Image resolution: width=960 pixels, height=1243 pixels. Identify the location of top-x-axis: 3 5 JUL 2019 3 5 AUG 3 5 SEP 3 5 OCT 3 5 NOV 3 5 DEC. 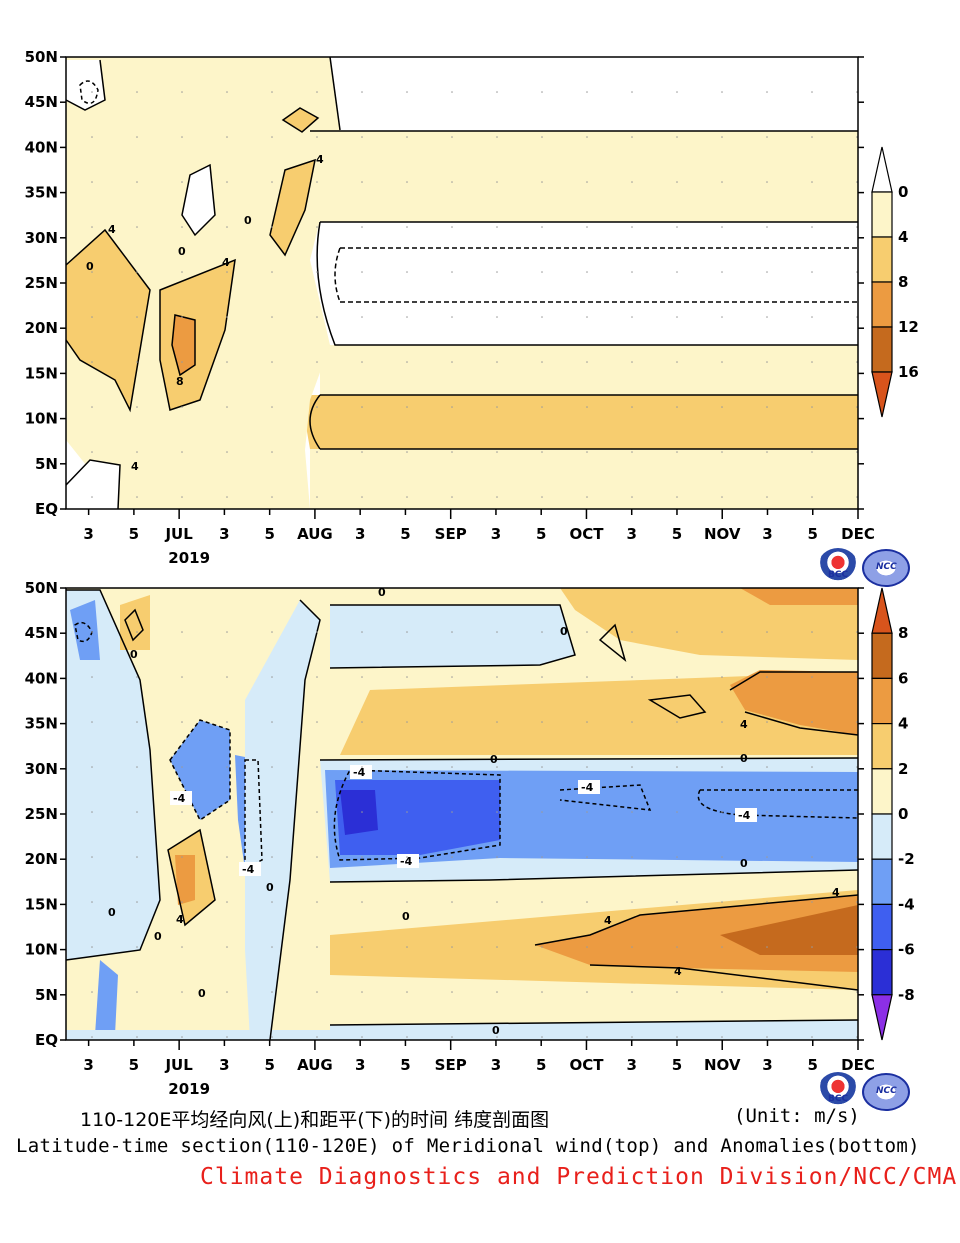
(479, 538).